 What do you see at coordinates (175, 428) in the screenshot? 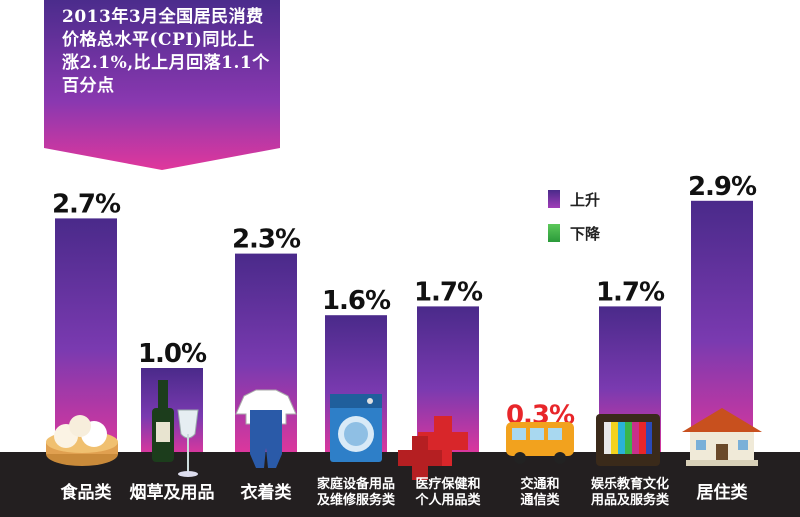
I see `wine-bottle-icon` at bounding box center [175, 428].